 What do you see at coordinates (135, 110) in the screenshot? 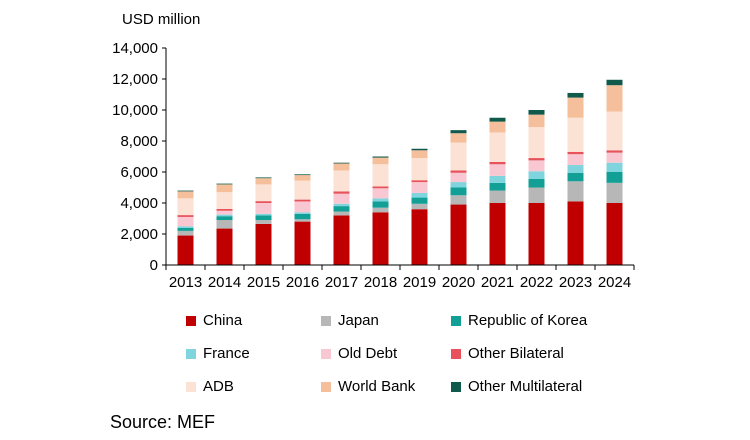
I see `y-tick-label: 10,000` at bounding box center [135, 110].